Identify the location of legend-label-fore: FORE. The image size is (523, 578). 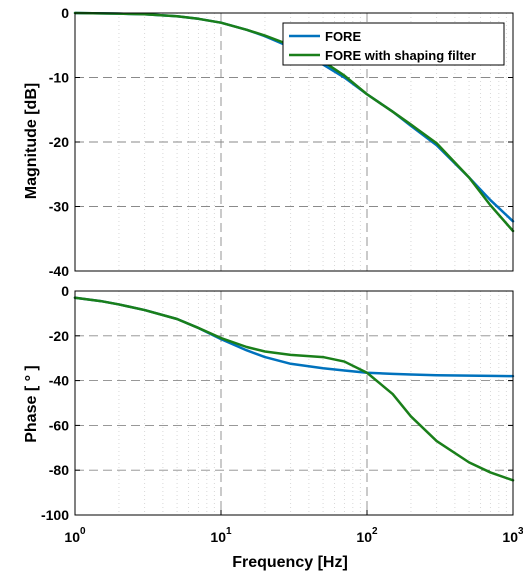
(343, 36).